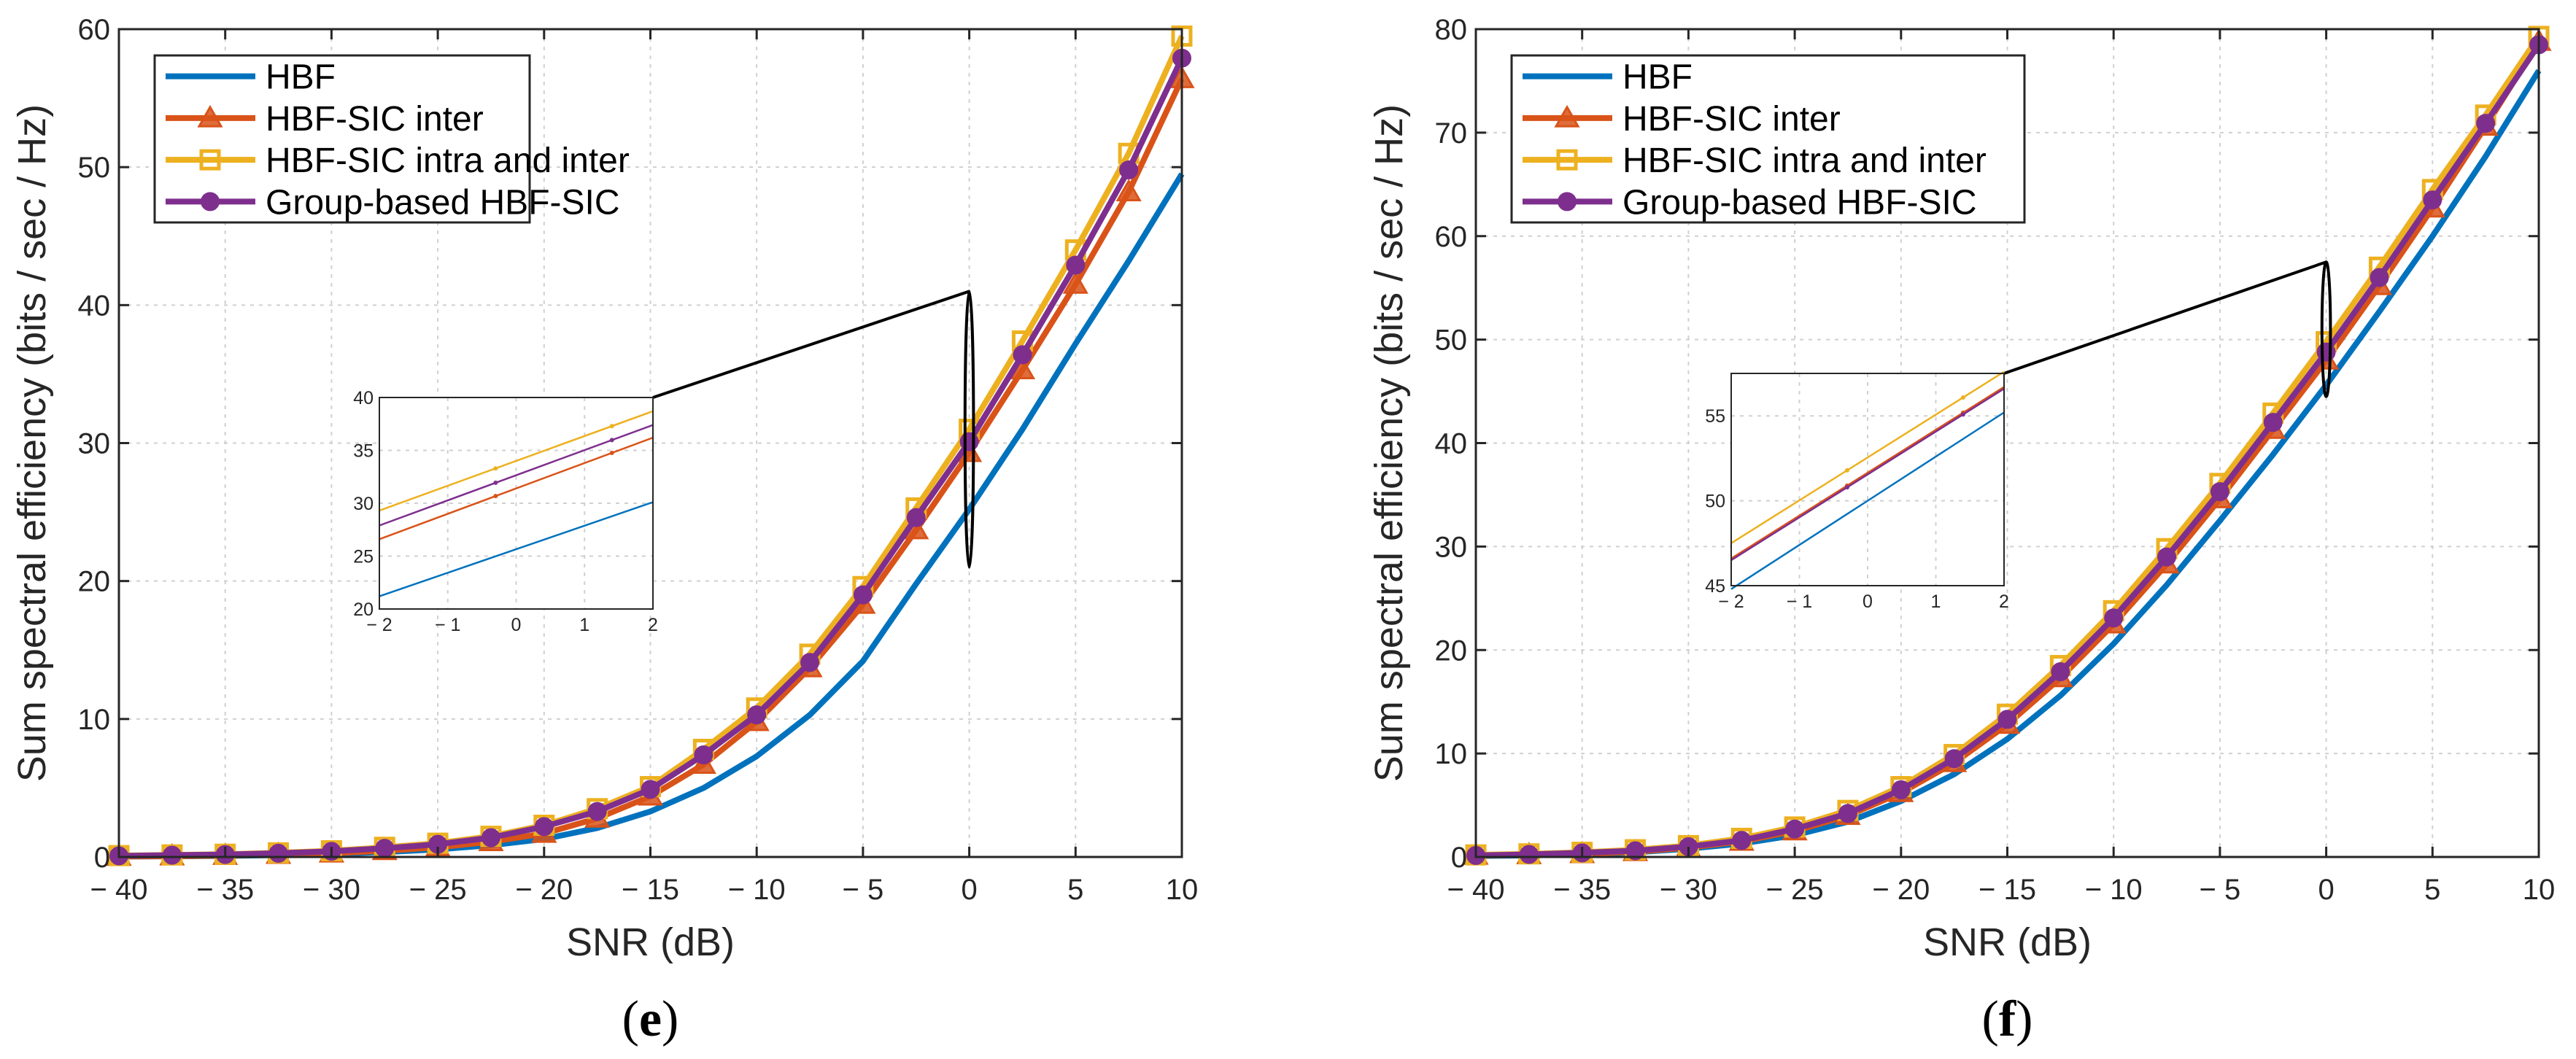 This screenshot has width=2576, height=1059. What do you see at coordinates (670, 1019) in the screenshot?
I see `panel-label-close: )` at bounding box center [670, 1019].